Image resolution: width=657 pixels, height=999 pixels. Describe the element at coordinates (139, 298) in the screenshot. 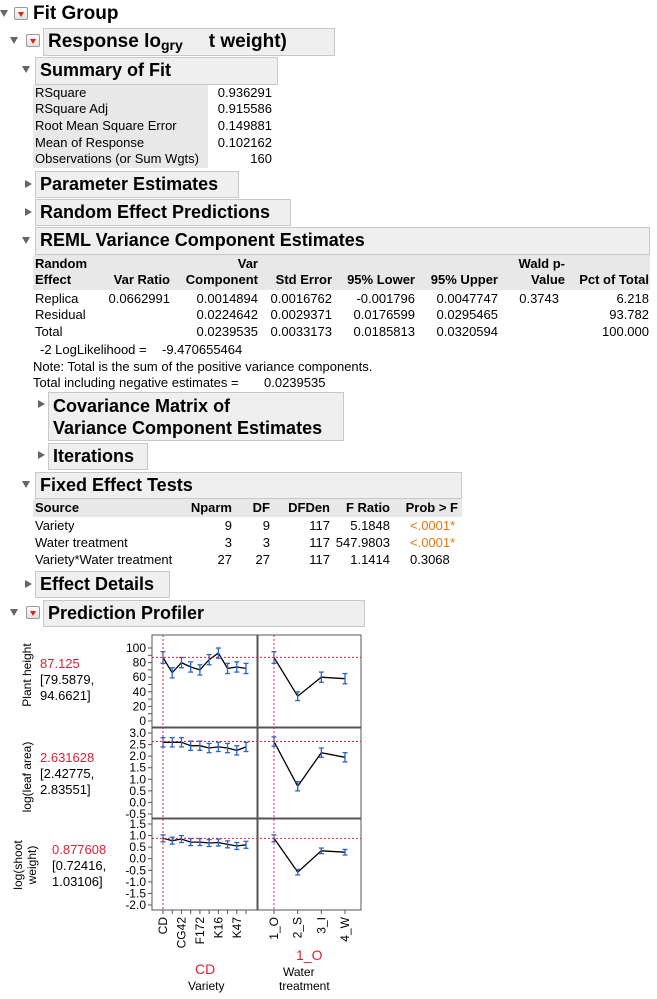

I see `reml-row-var-ratio: 0.0662991` at that location.